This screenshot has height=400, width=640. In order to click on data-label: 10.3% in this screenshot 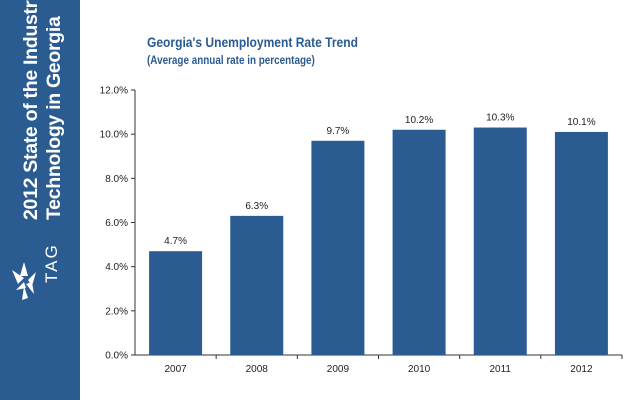, I will do `click(500, 118)`.